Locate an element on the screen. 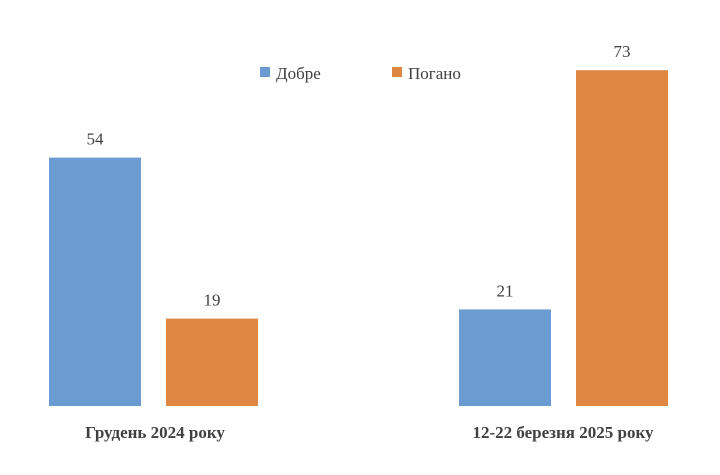  data-label-dobre-dec-2024: 54 is located at coordinates (96, 139).